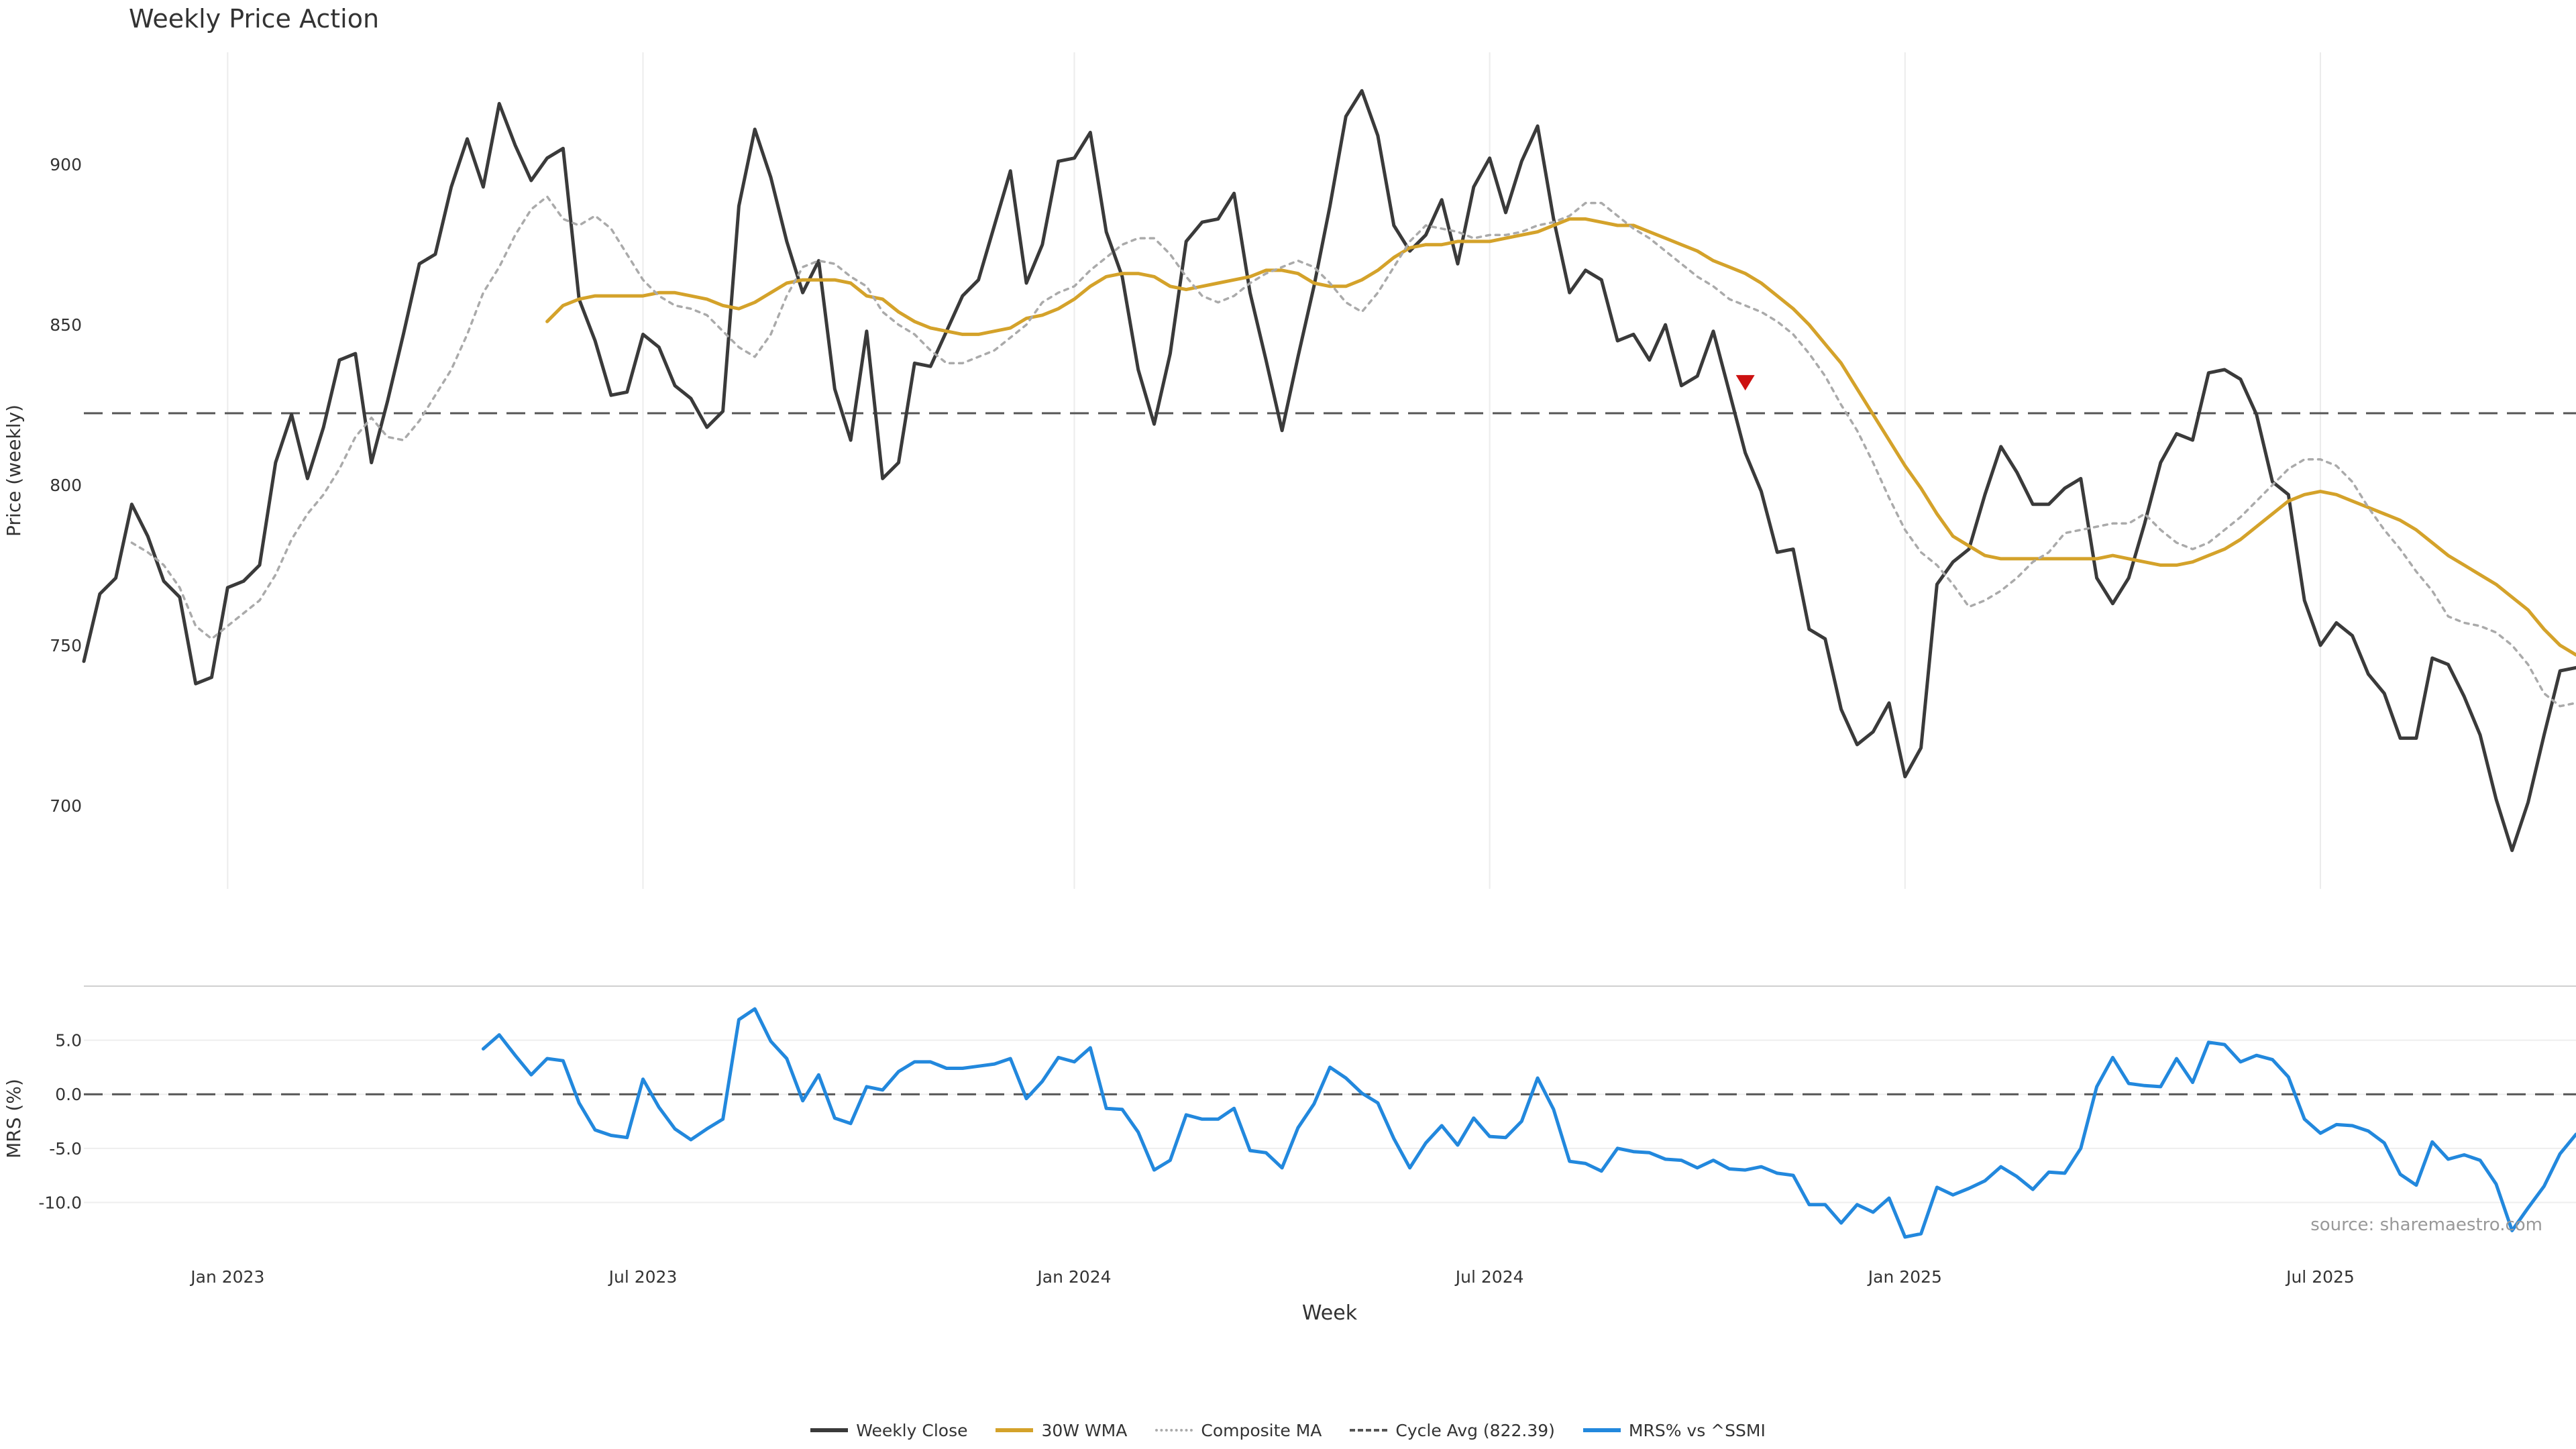 Image resolution: width=2576 pixels, height=1449 pixels. I want to click on legend-item-mrs: MRS% vs ^SSMI, so click(1674, 1430).